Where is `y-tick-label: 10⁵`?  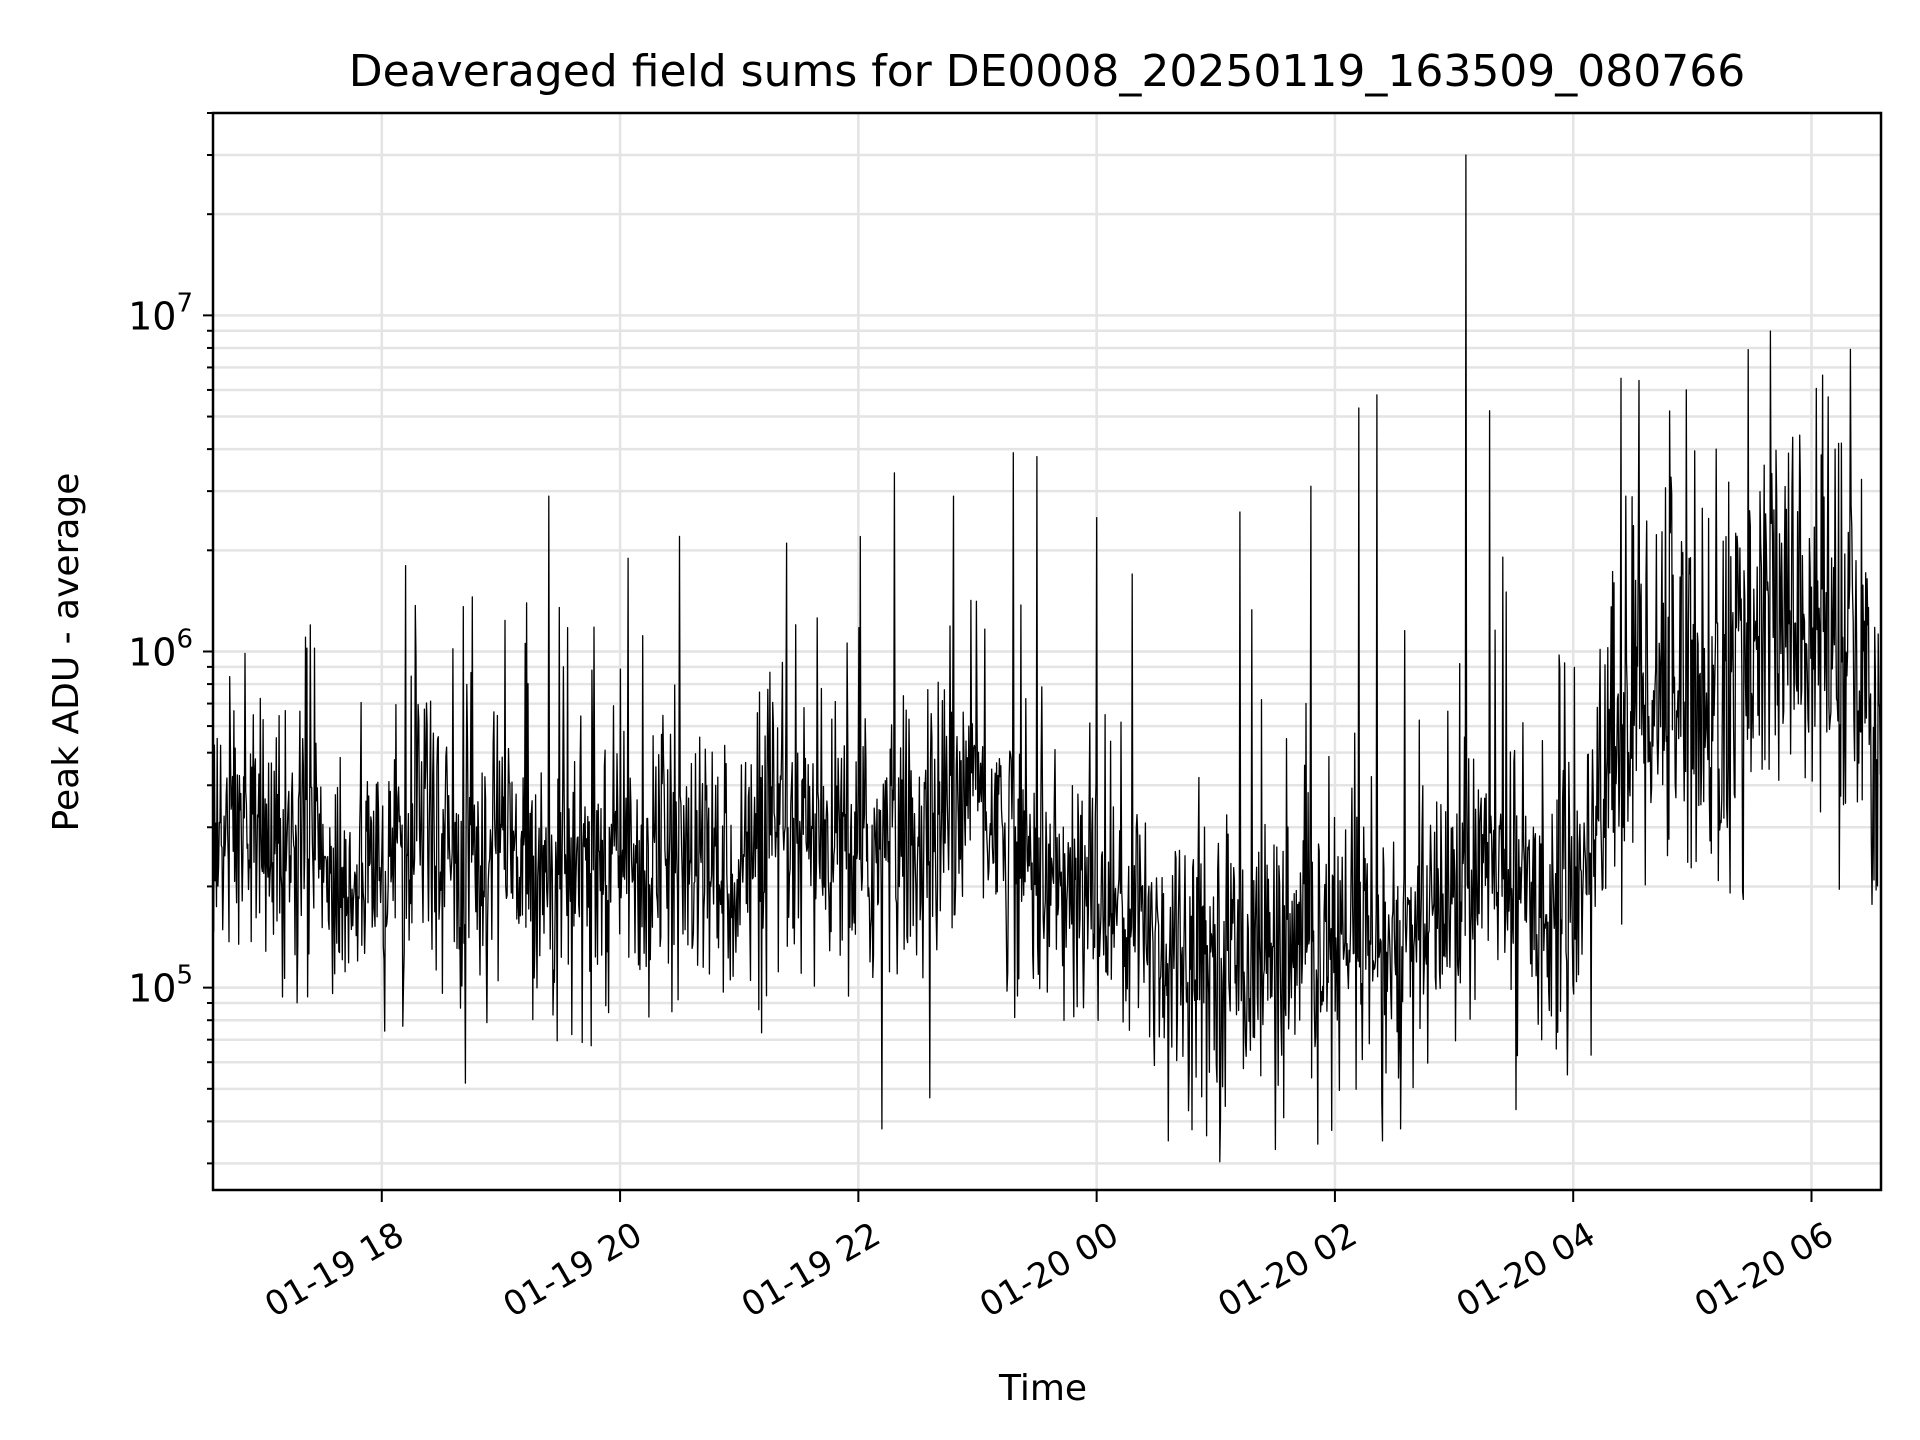
y-tick-label: 10⁵ is located at coordinates (160, 986).